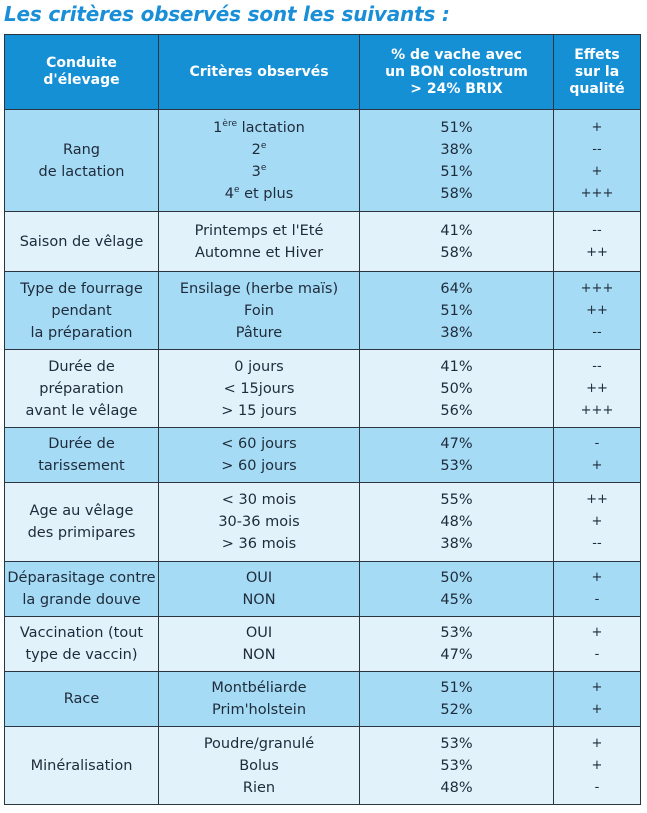  Describe the element at coordinates (597, 88) in the screenshot. I see `header-text: qualité` at that location.